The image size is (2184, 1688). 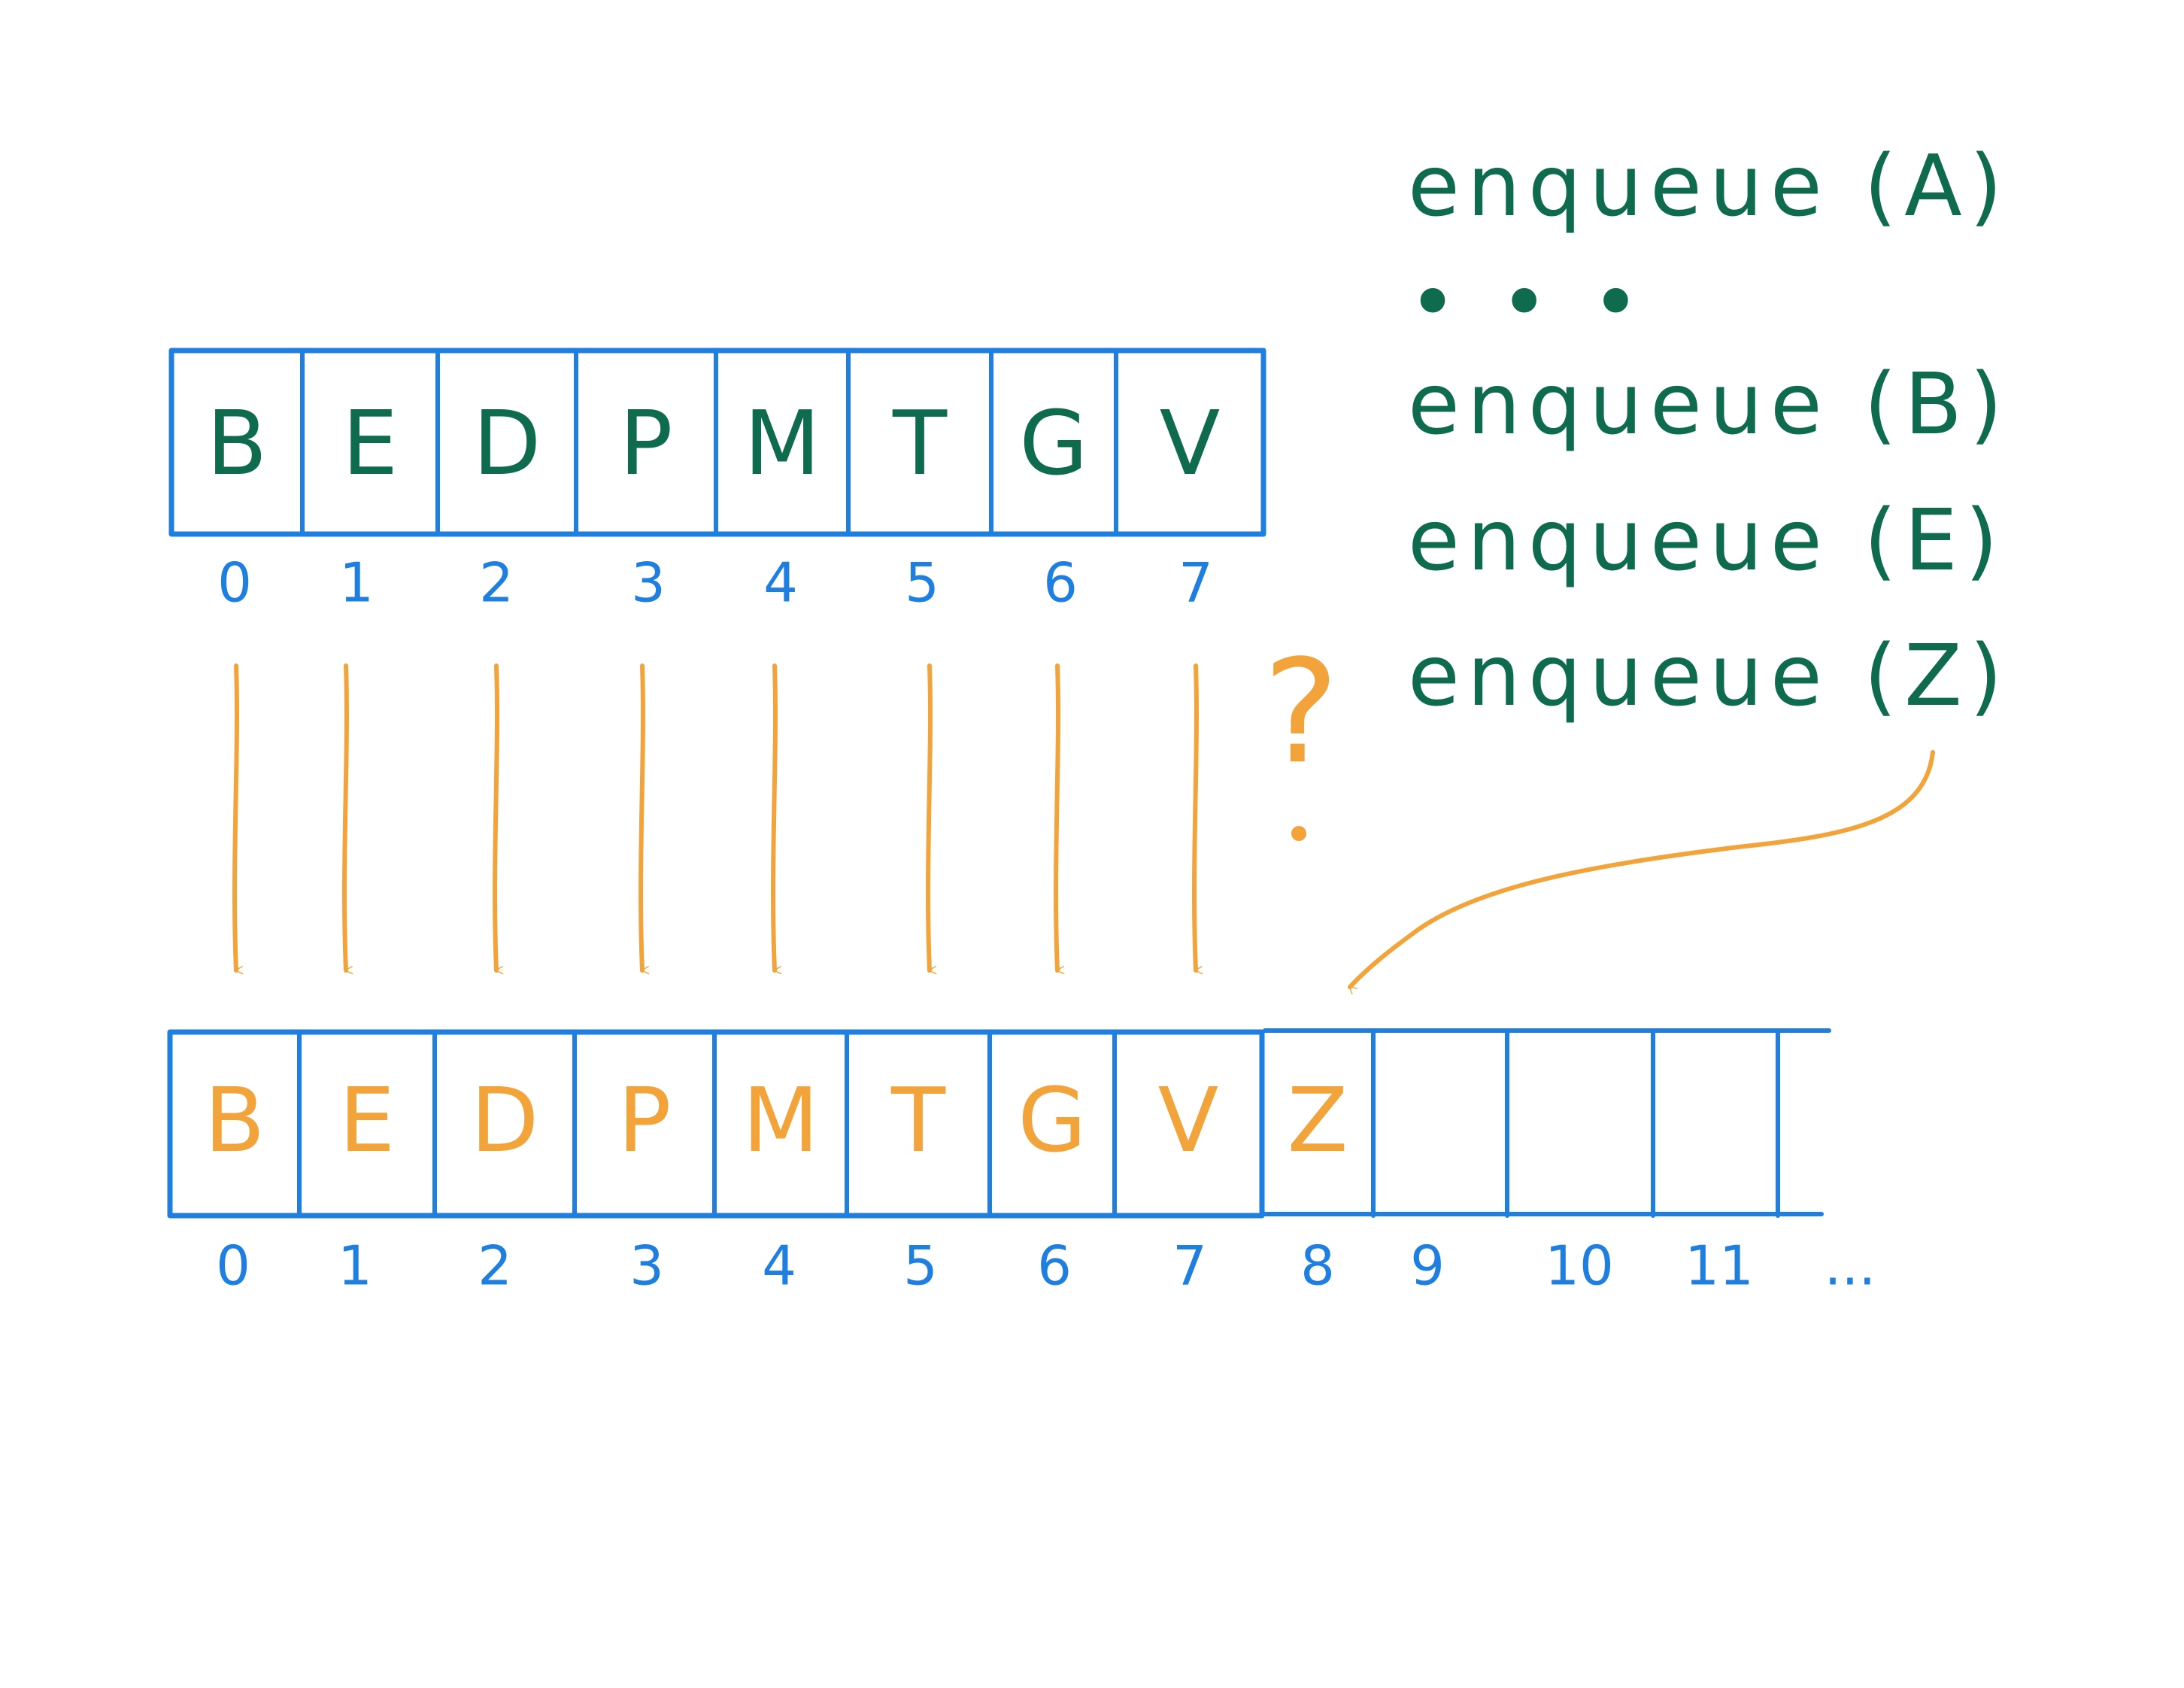 I want to click on question-mark: ?, so click(x=1301, y=712).